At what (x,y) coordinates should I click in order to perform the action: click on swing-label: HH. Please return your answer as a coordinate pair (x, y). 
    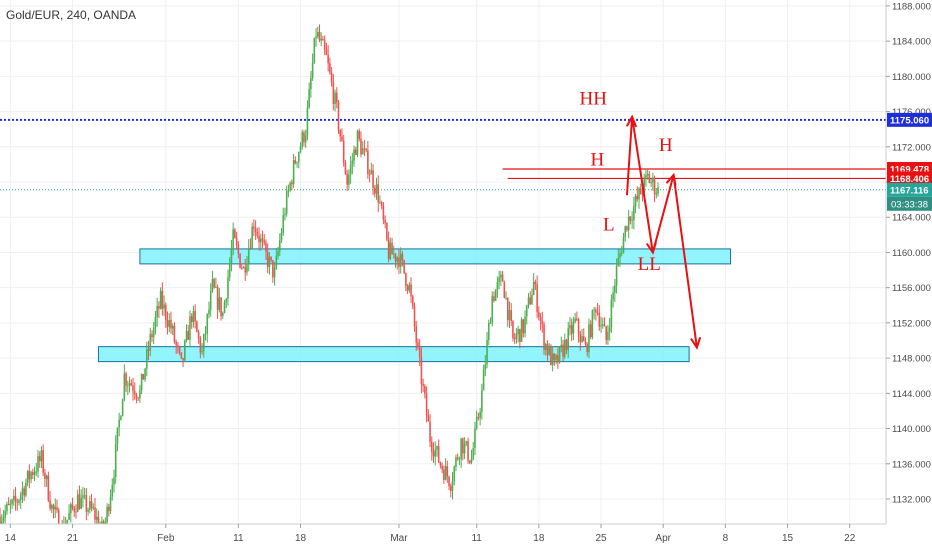
    Looking at the image, I should click on (594, 99).